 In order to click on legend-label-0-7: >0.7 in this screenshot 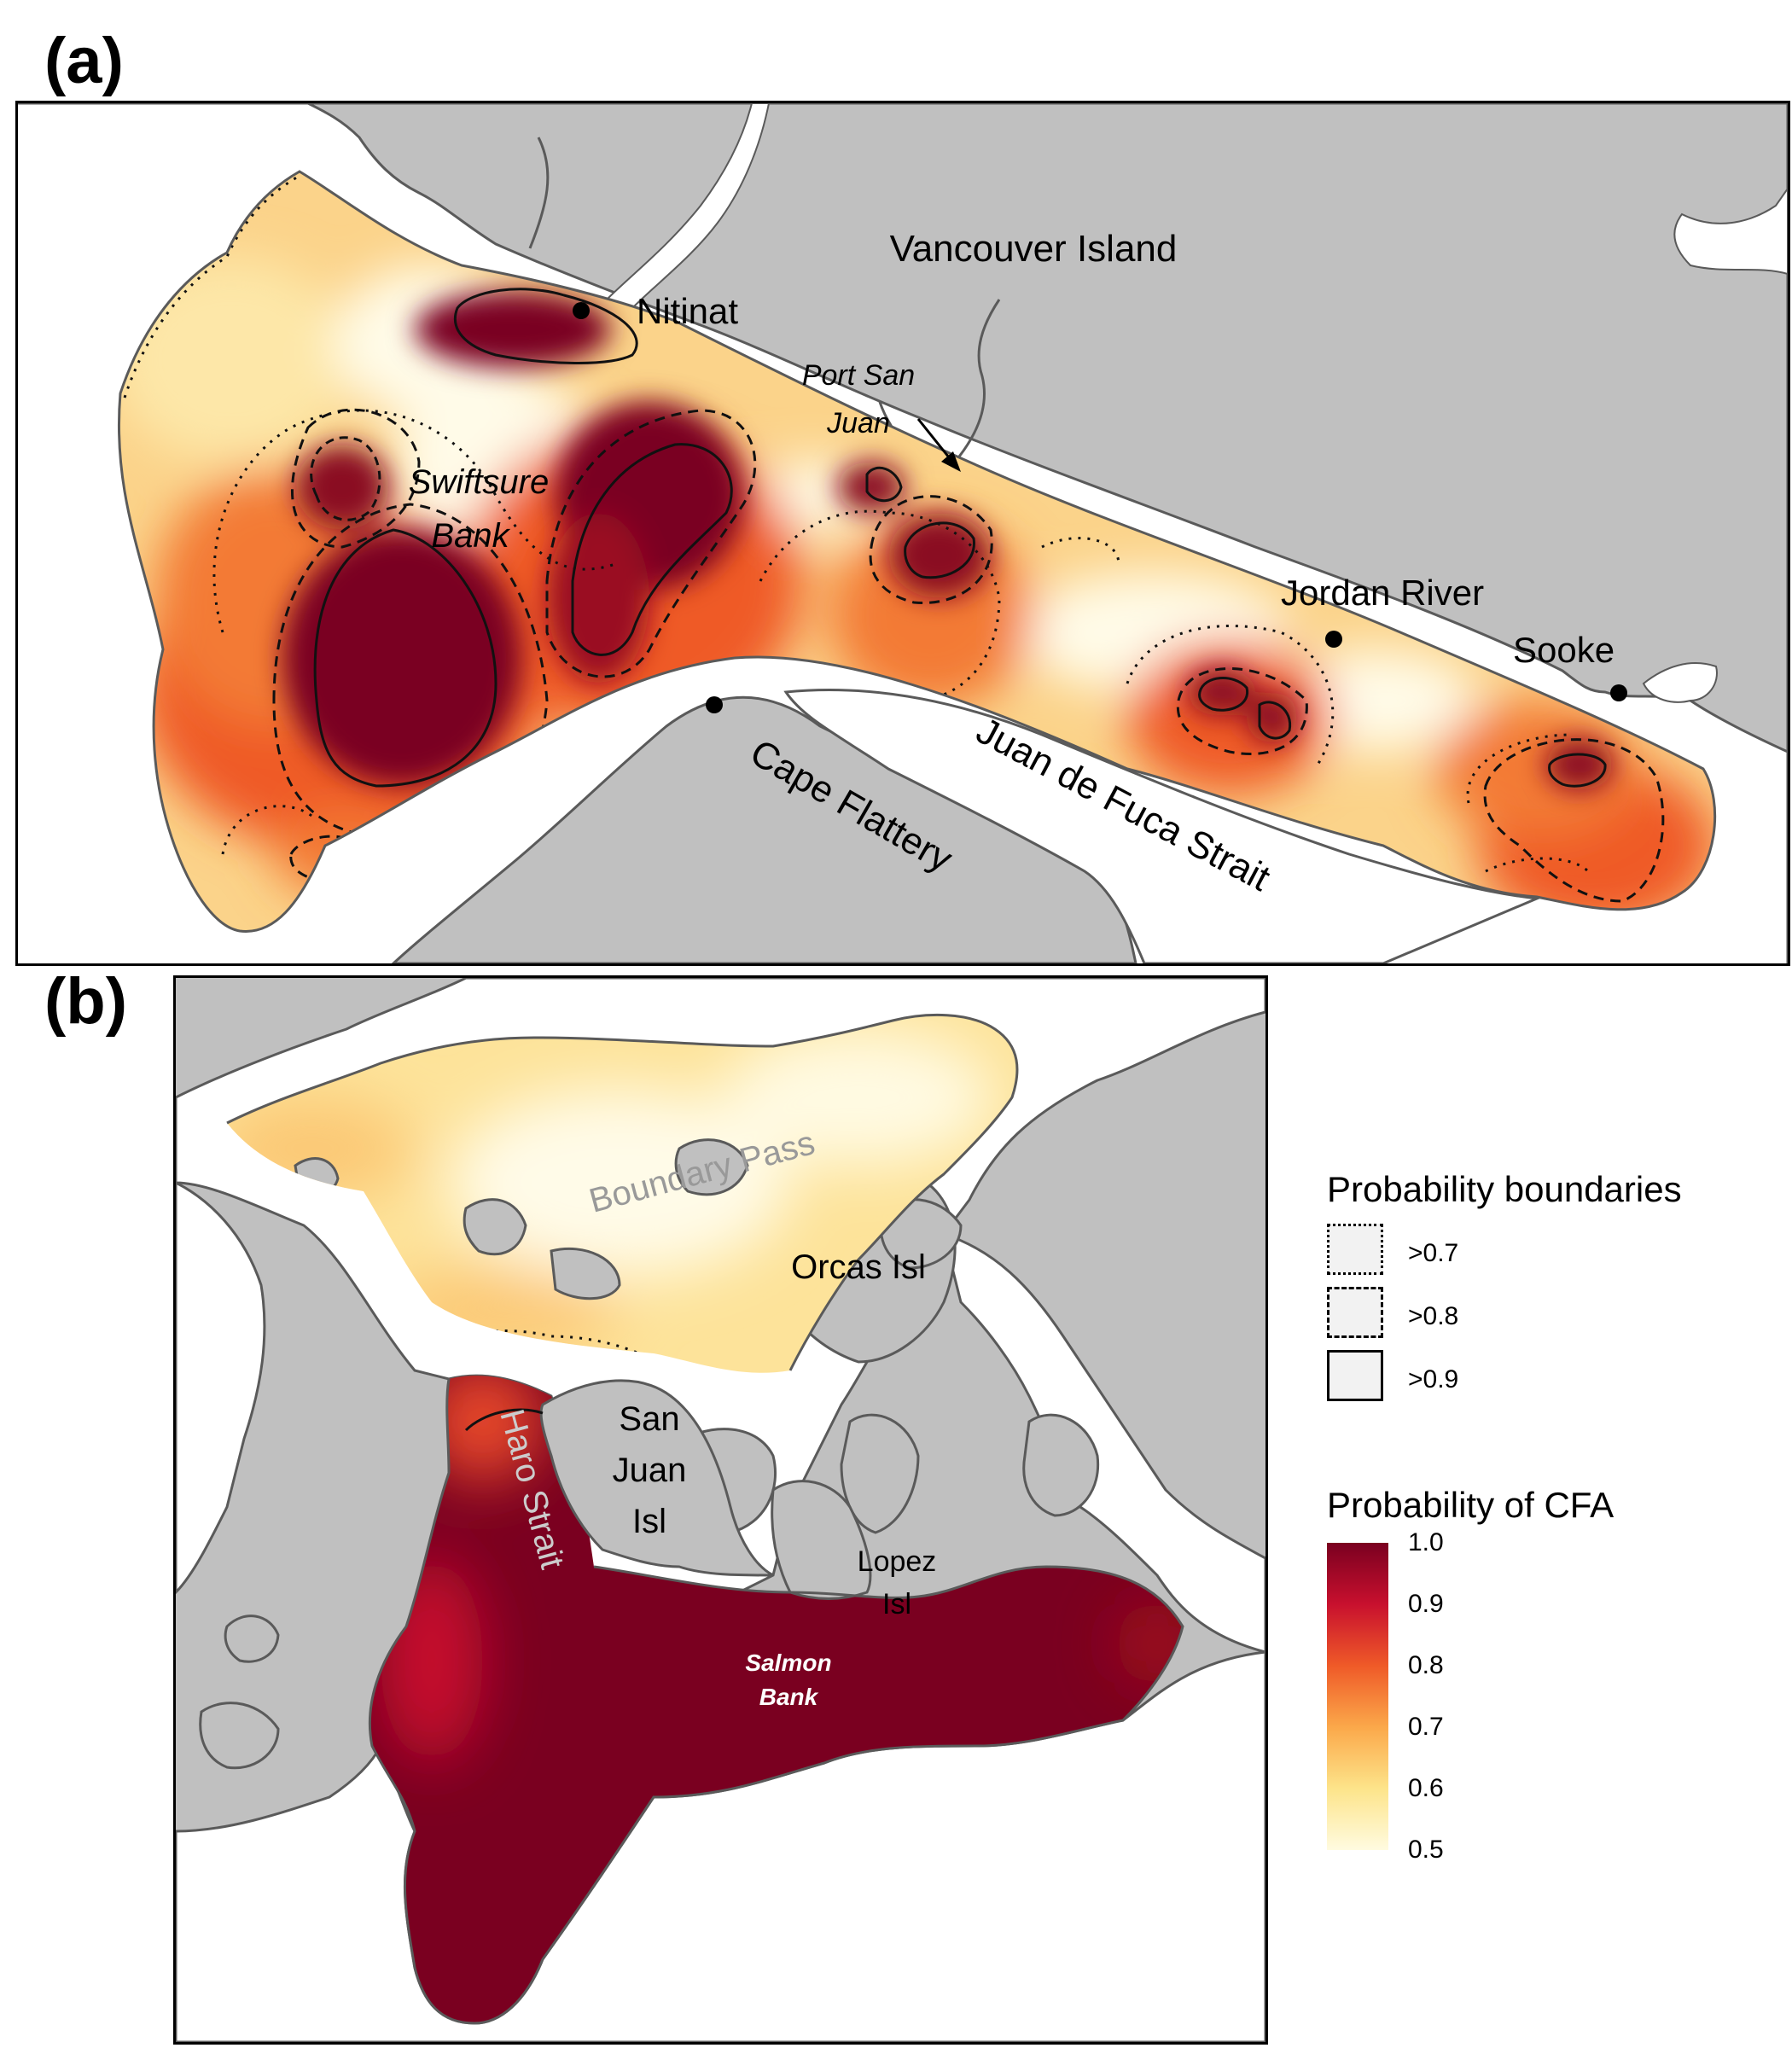, I will do `click(1433, 1253)`.